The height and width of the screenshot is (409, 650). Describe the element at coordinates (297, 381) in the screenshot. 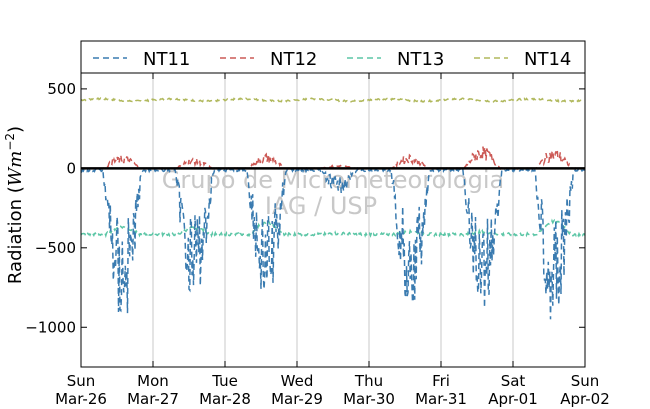

I see `x-tick-label-day: Wed` at that location.